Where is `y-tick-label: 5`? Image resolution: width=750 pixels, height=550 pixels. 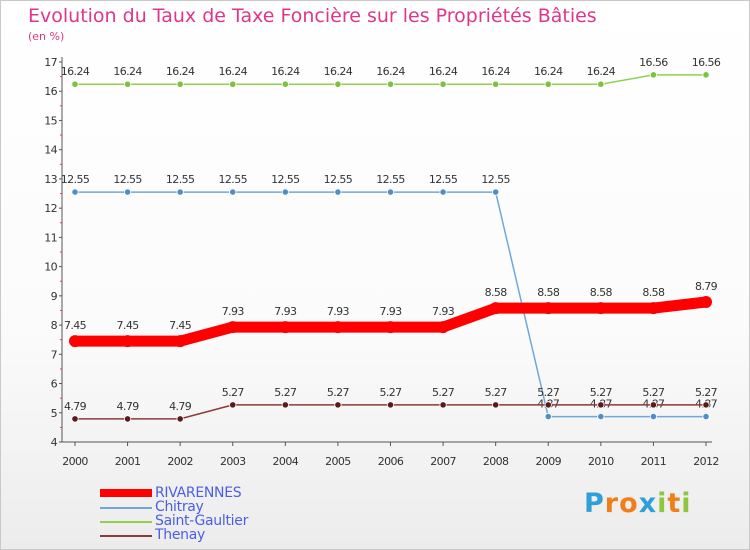
y-tick-label: 5 is located at coordinates (54, 413).